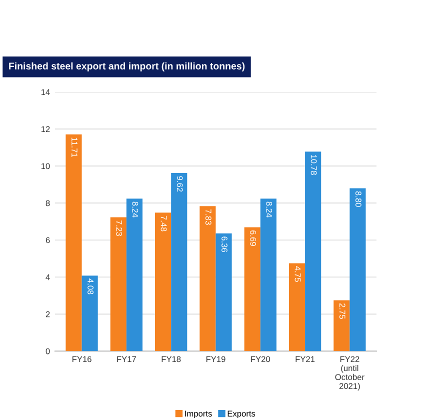  What do you see at coordinates (75, 147) in the screenshot?
I see `text: 11.71` at bounding box center [75, 147].